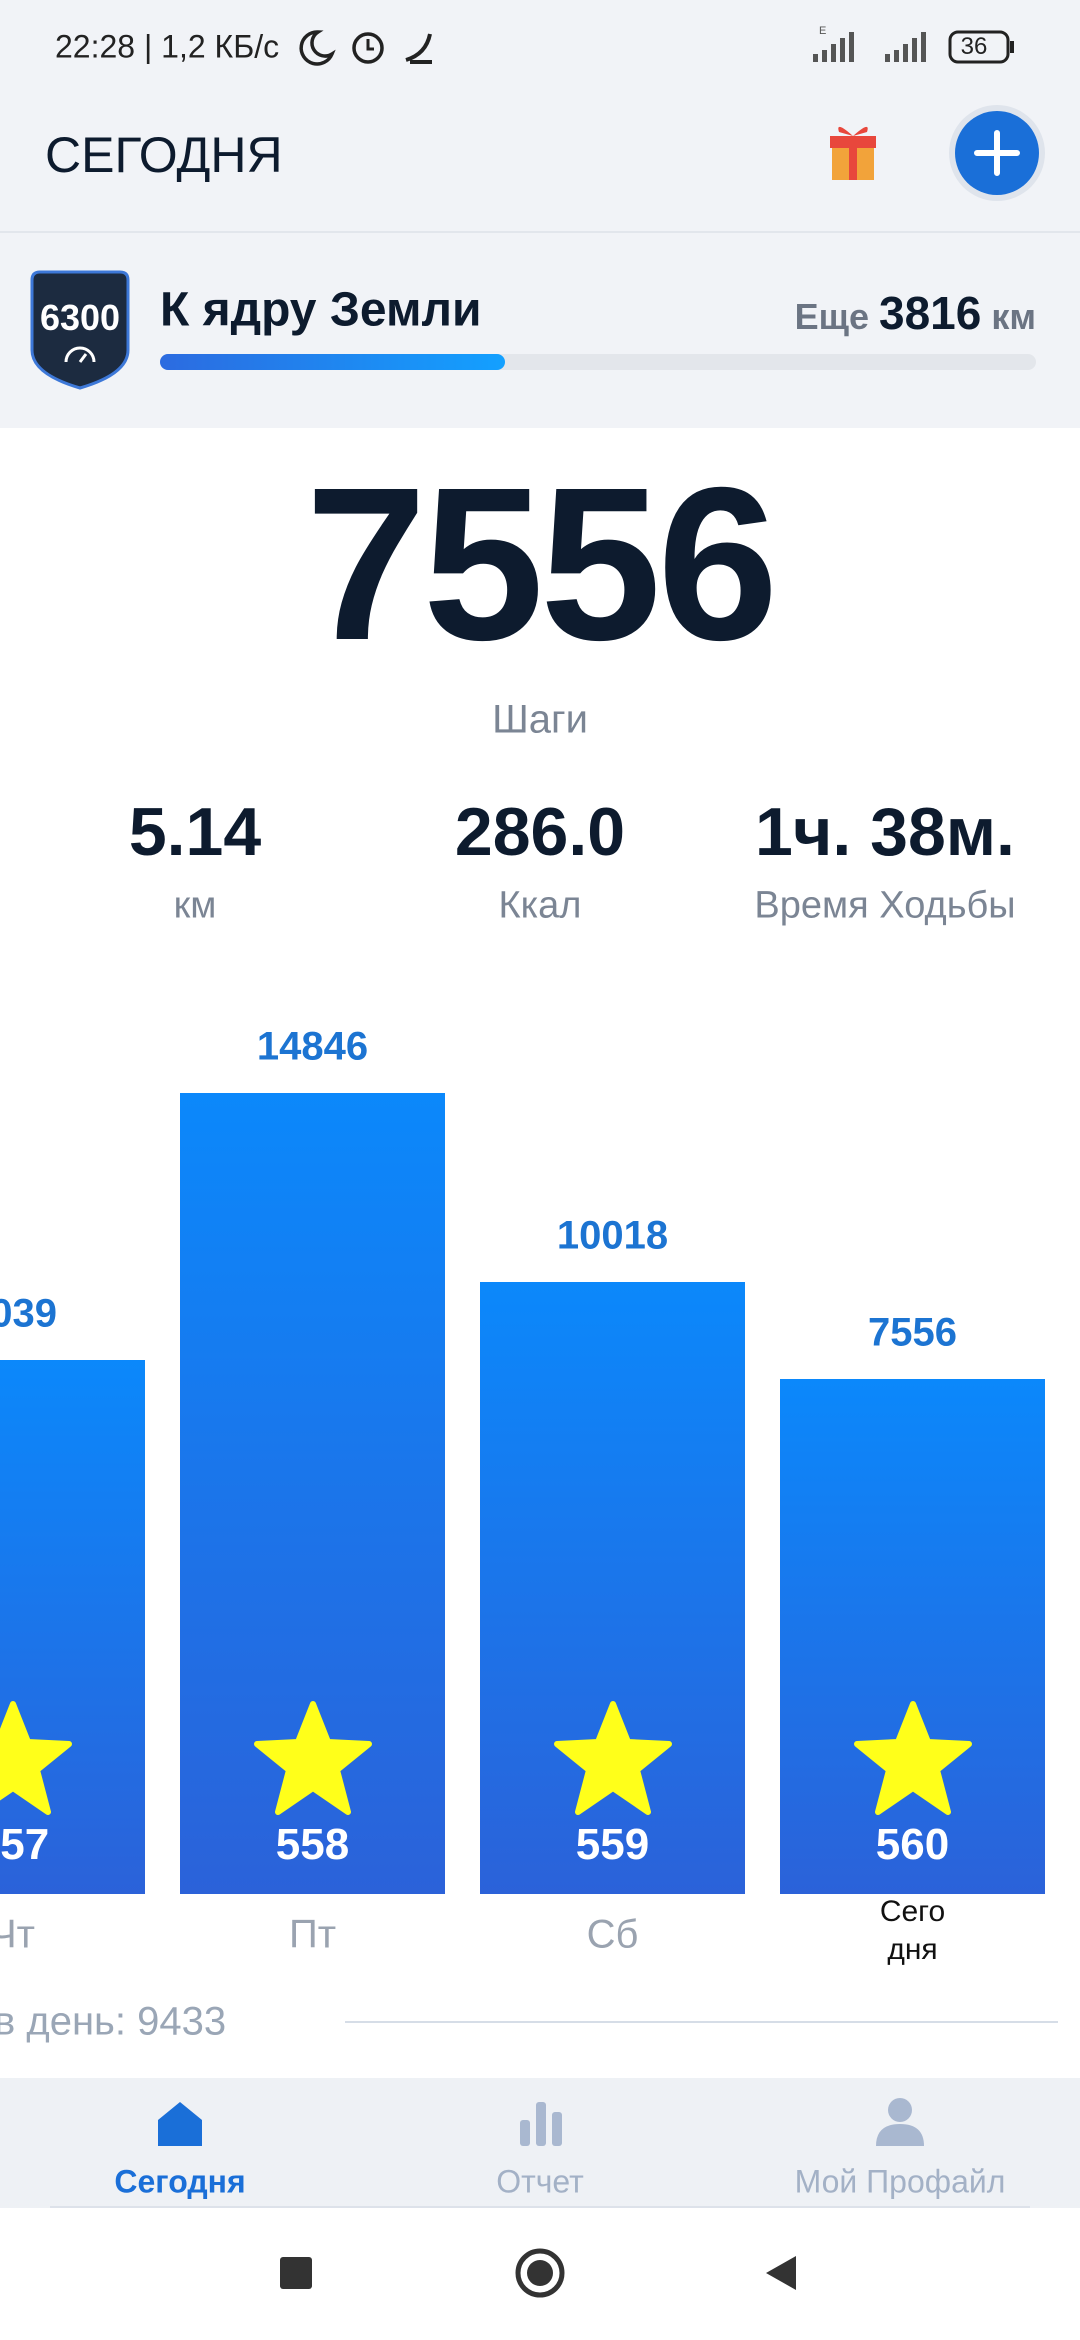 This screenshot has width=1080, height=2340. Describe the element at coordinates (900, 2181) in the screenshot. I see `nav-label: Мой Профайл` at that location.